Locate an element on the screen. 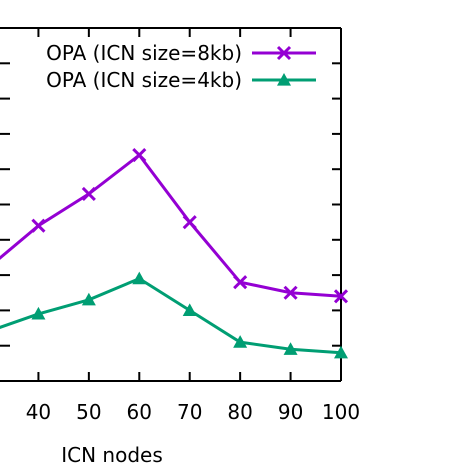 Image resolution: width=474 pixels, height=474 pixels. x-tick-label: 40 is located at coordinates (38, 412).